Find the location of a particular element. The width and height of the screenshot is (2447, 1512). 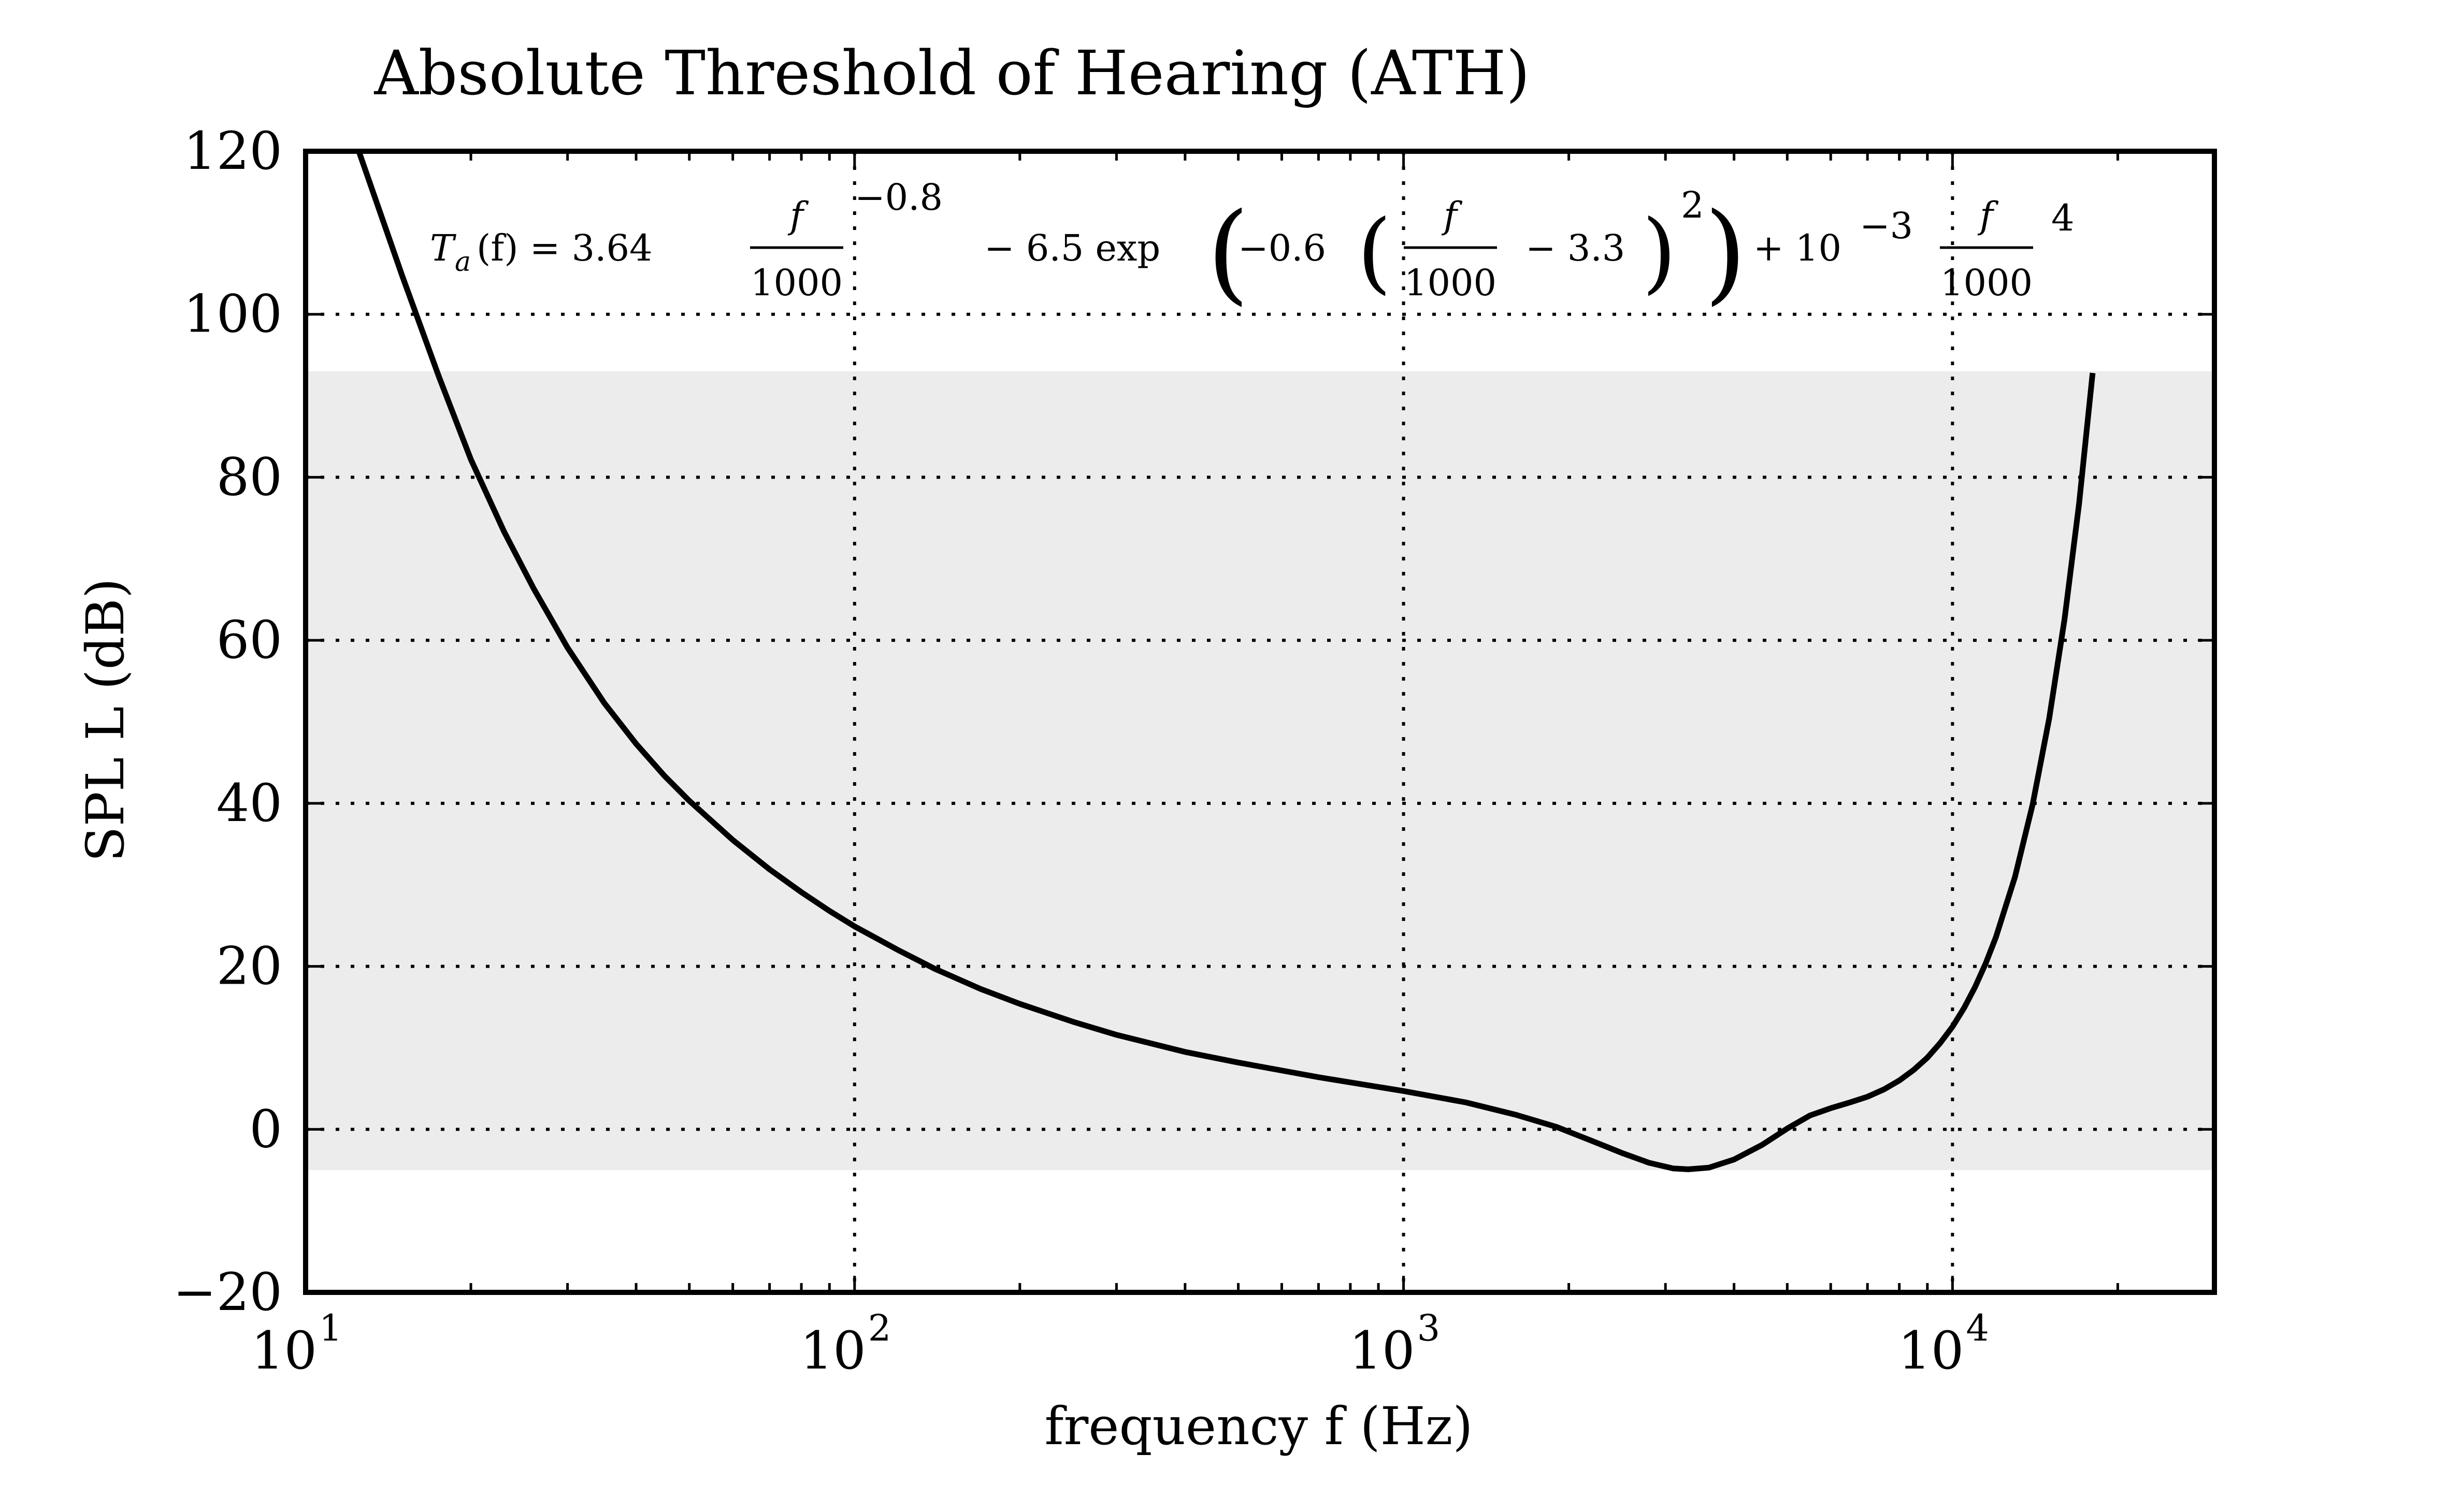

x-axis-label: frequency f (Hz) is located at coordinates (1258, 1426).